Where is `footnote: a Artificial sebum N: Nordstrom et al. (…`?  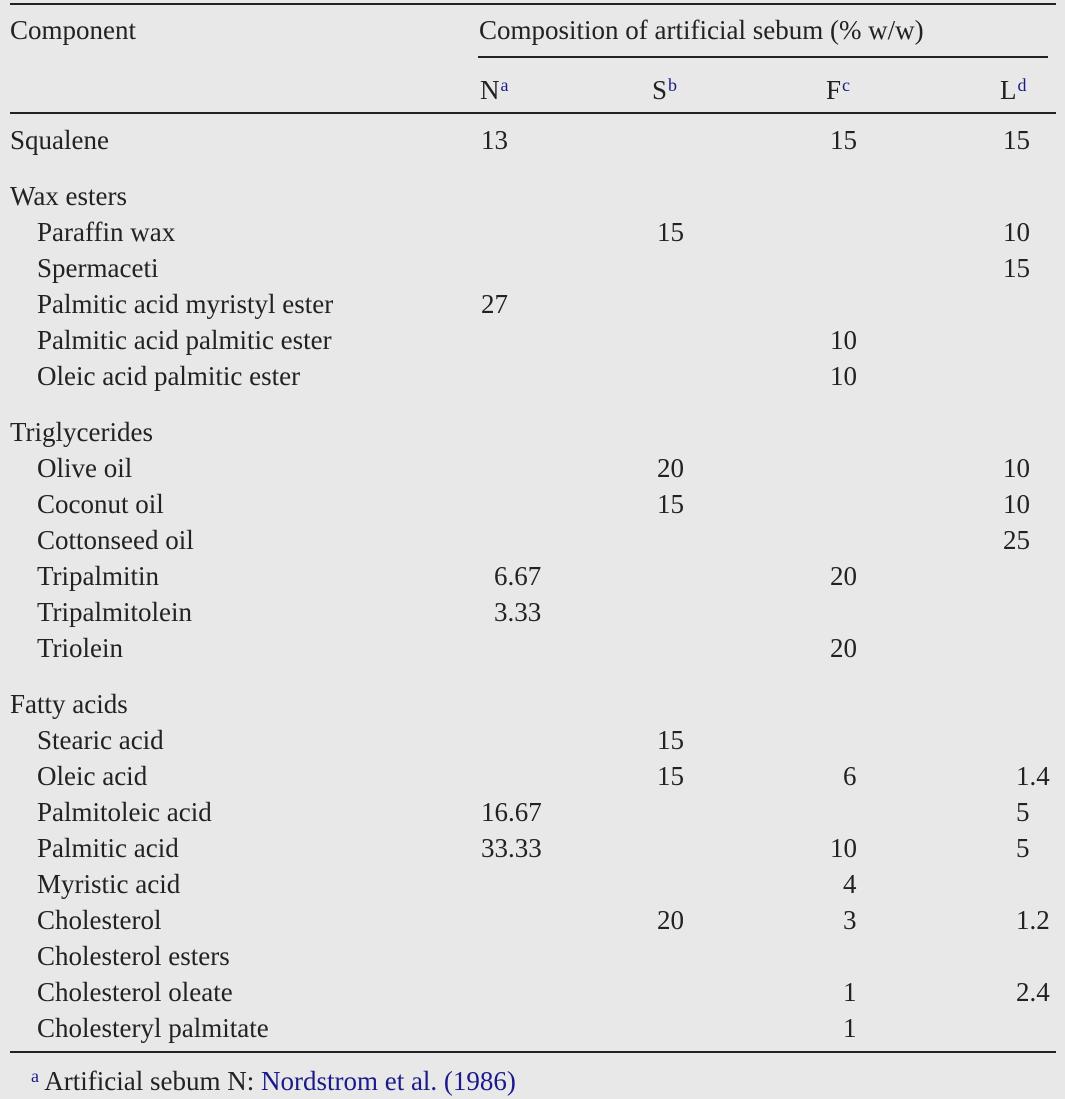 footnote: a Artificial sebum N: Nordstrom et al. (… is located at coordinates (273, 1078).